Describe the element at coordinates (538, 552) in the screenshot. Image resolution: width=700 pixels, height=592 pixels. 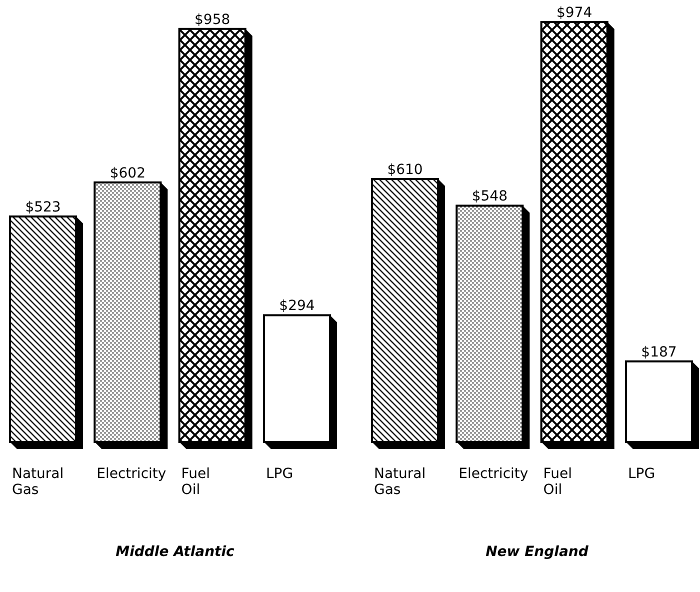
I see `text: New England` at that location.